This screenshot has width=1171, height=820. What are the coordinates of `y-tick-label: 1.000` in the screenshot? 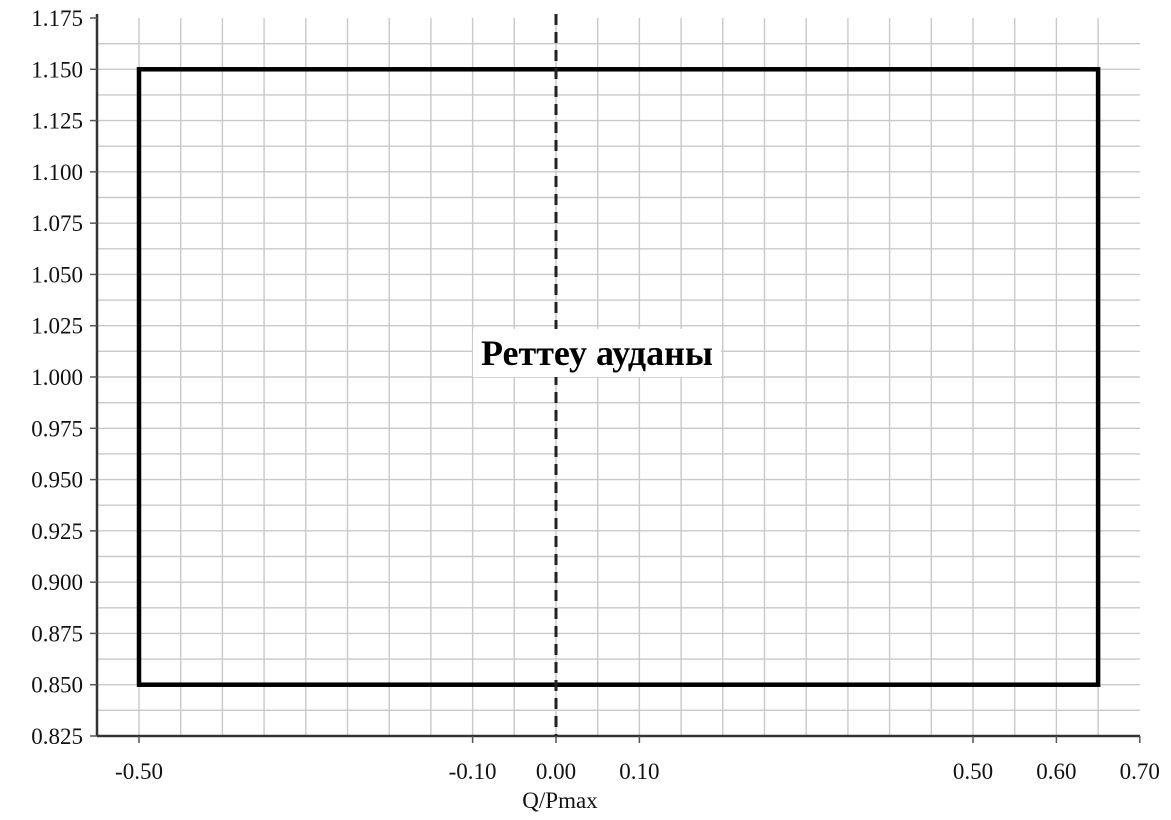 It's located at (57, 377).